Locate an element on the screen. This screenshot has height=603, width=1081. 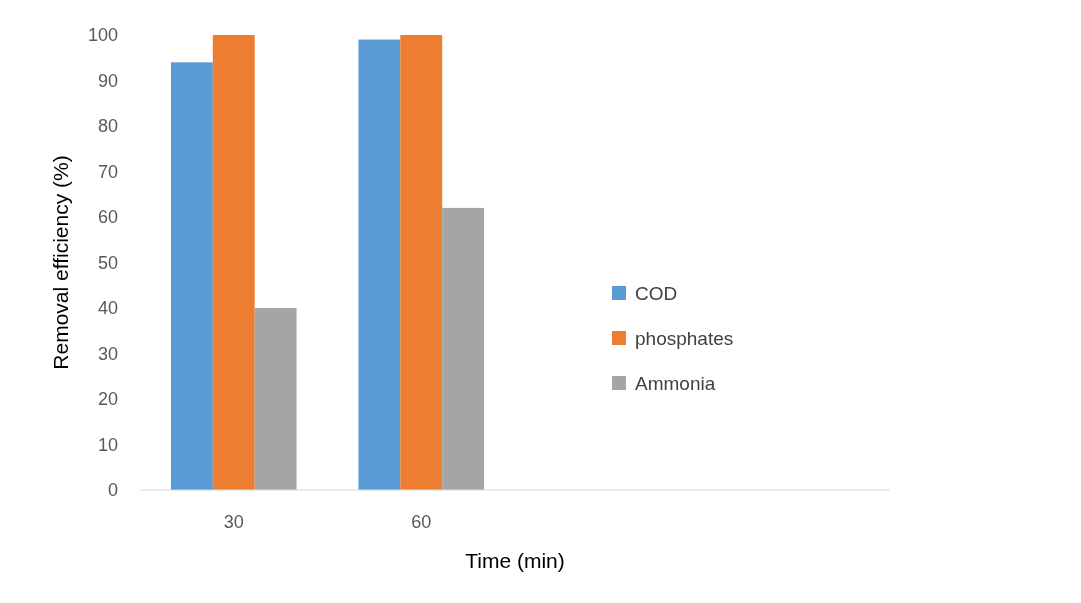
y-axis-title: Removal efficiency (%) is located at coordinates (60, 262).